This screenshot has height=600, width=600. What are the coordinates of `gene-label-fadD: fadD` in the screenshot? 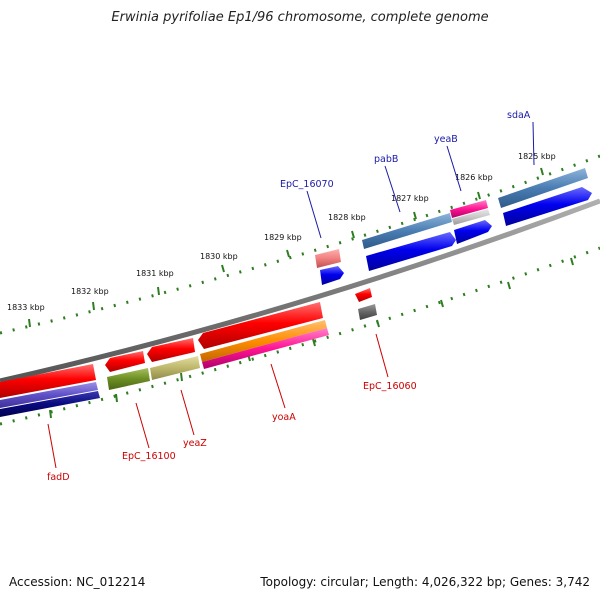 It's located at (58, 477).